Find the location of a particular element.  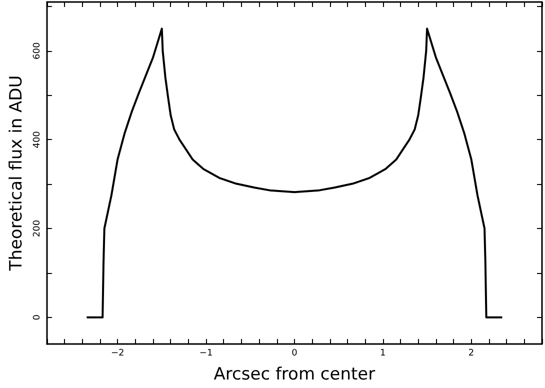

y-tick-label: 400 is located at coordinates (37, 139).